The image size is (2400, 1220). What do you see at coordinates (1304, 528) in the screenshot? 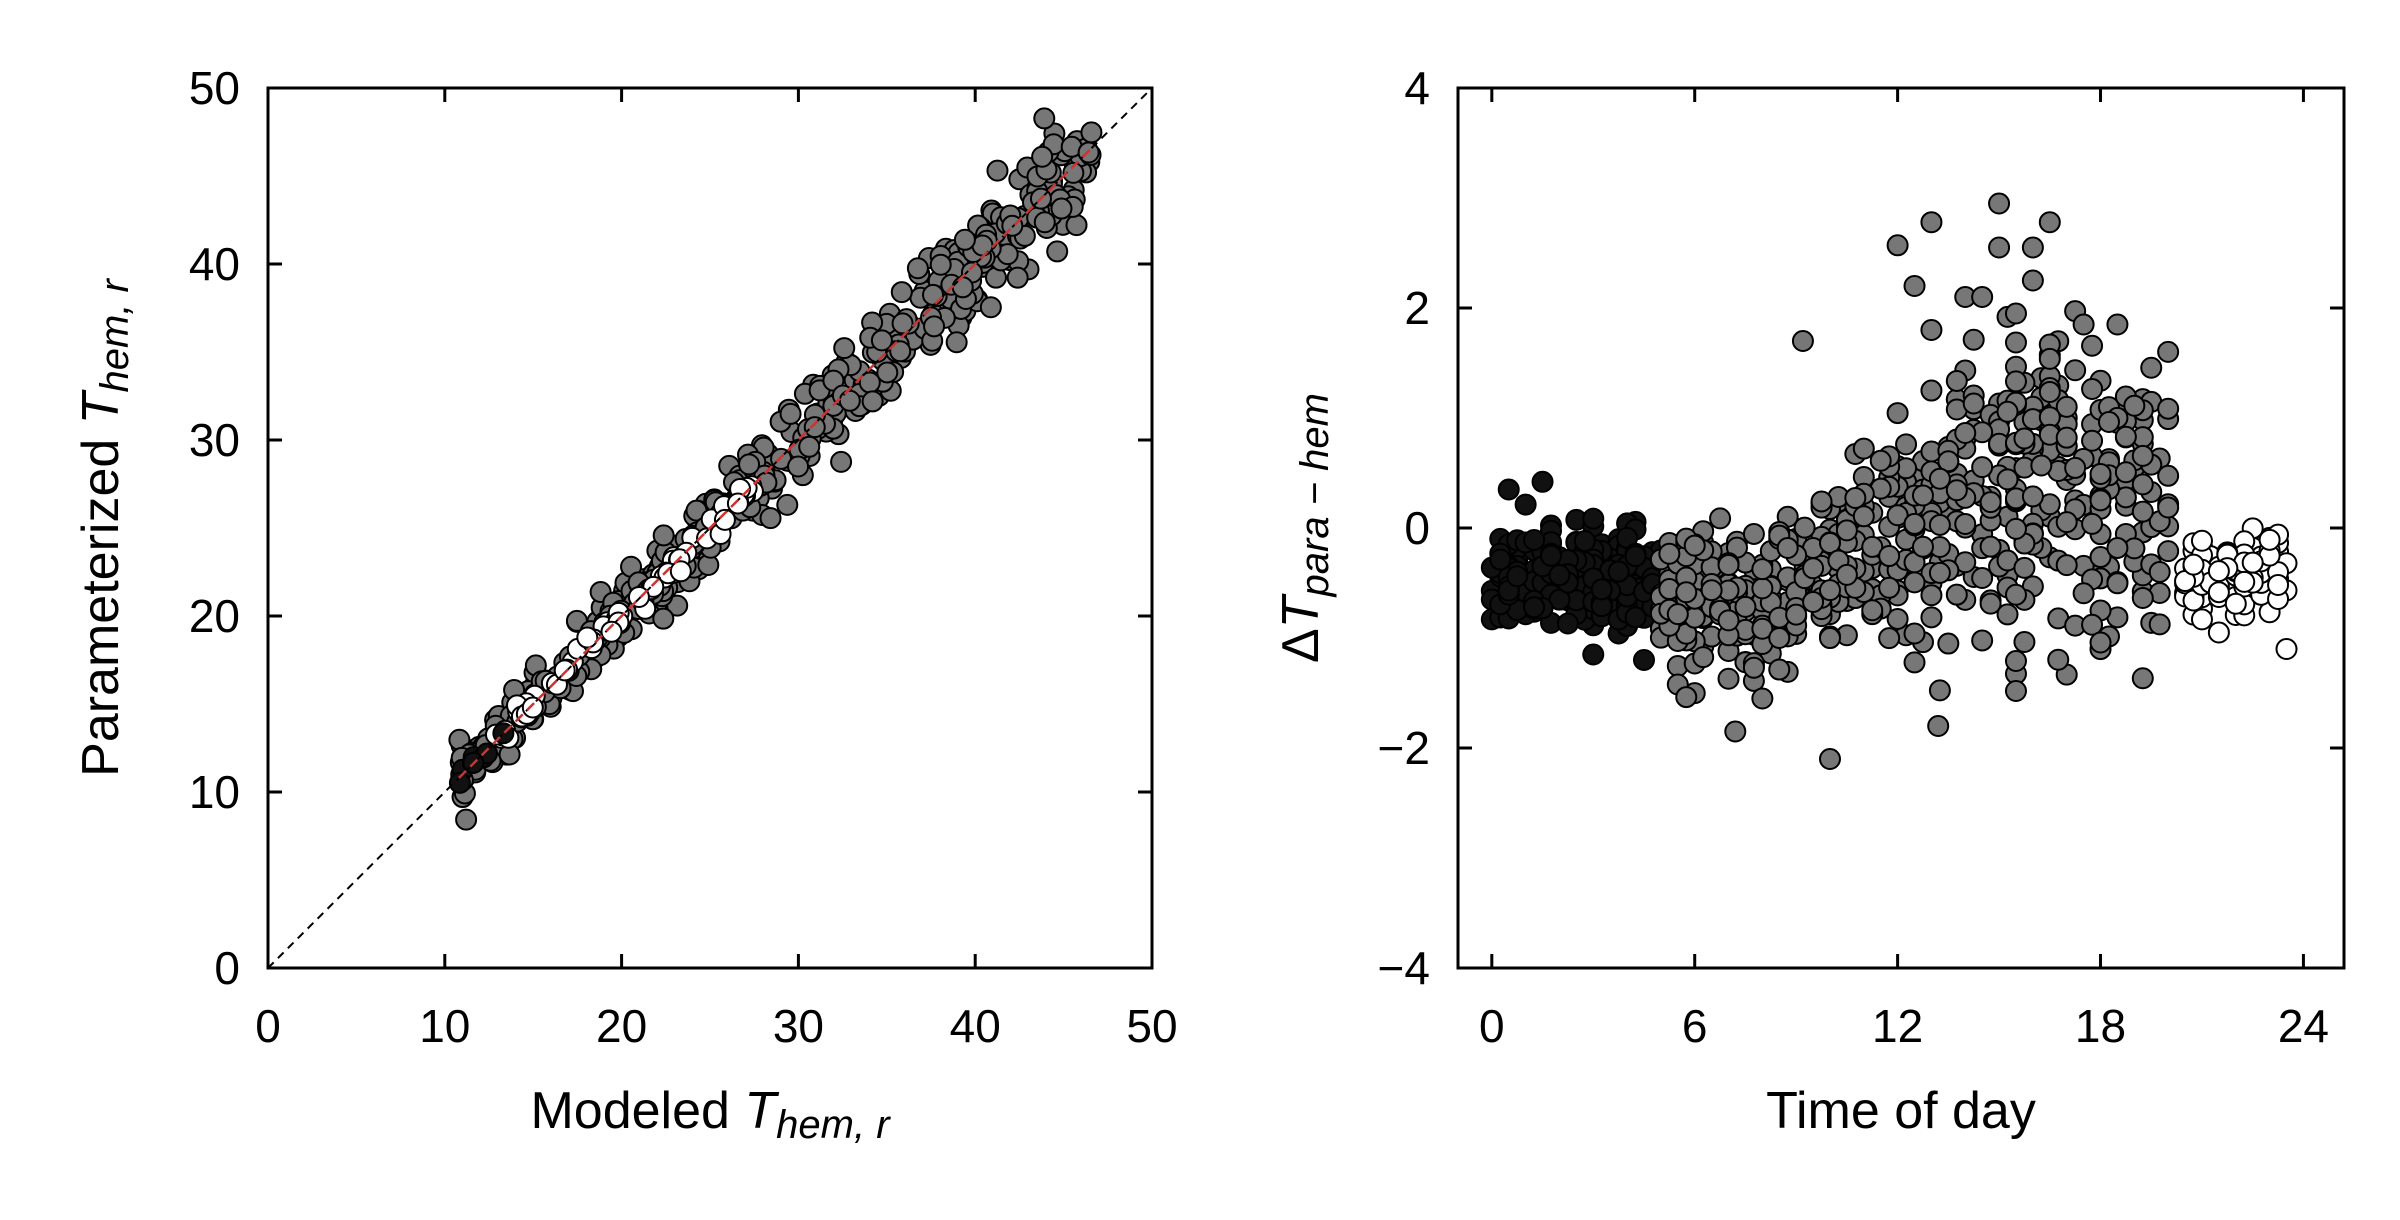
I see `p2-y-axis-label: ΔTpara − hem` at bounding box center [1304, 528].